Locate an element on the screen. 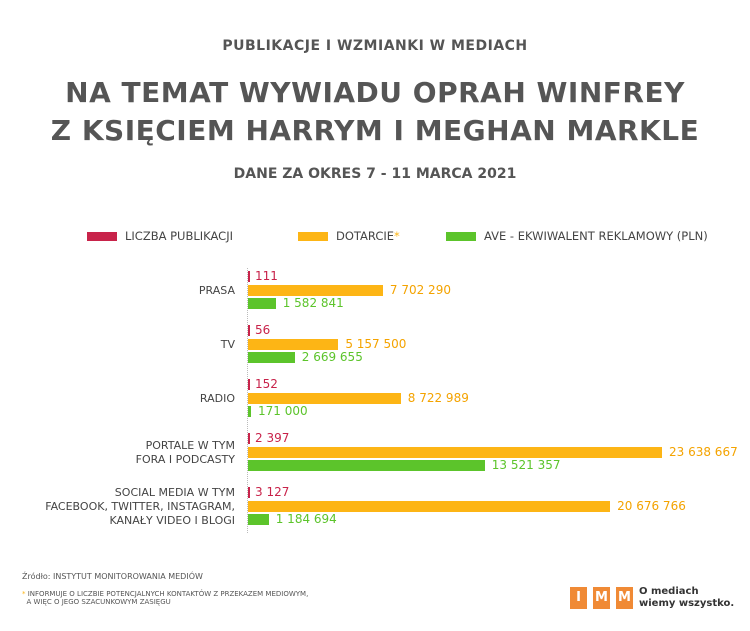  data-label: 2 669 655 is located at coordinates (332, 357).